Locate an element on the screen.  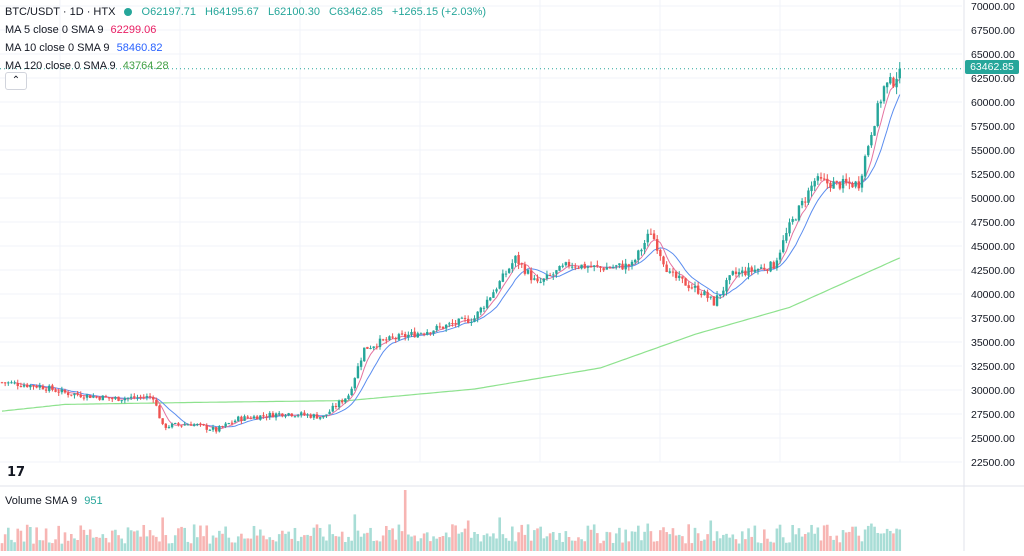
symbol-label: BTC/USDT · 1D · HTX is located at coordinates (60, 12).